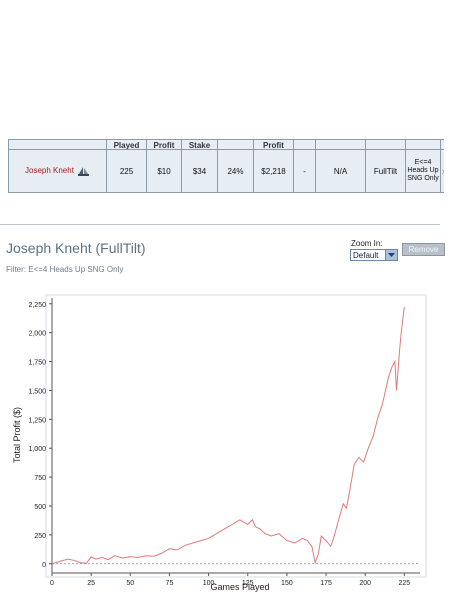 The width and height of the screenshot is (467, 600). I want to click on dash-cell: -, so click(304, 171).